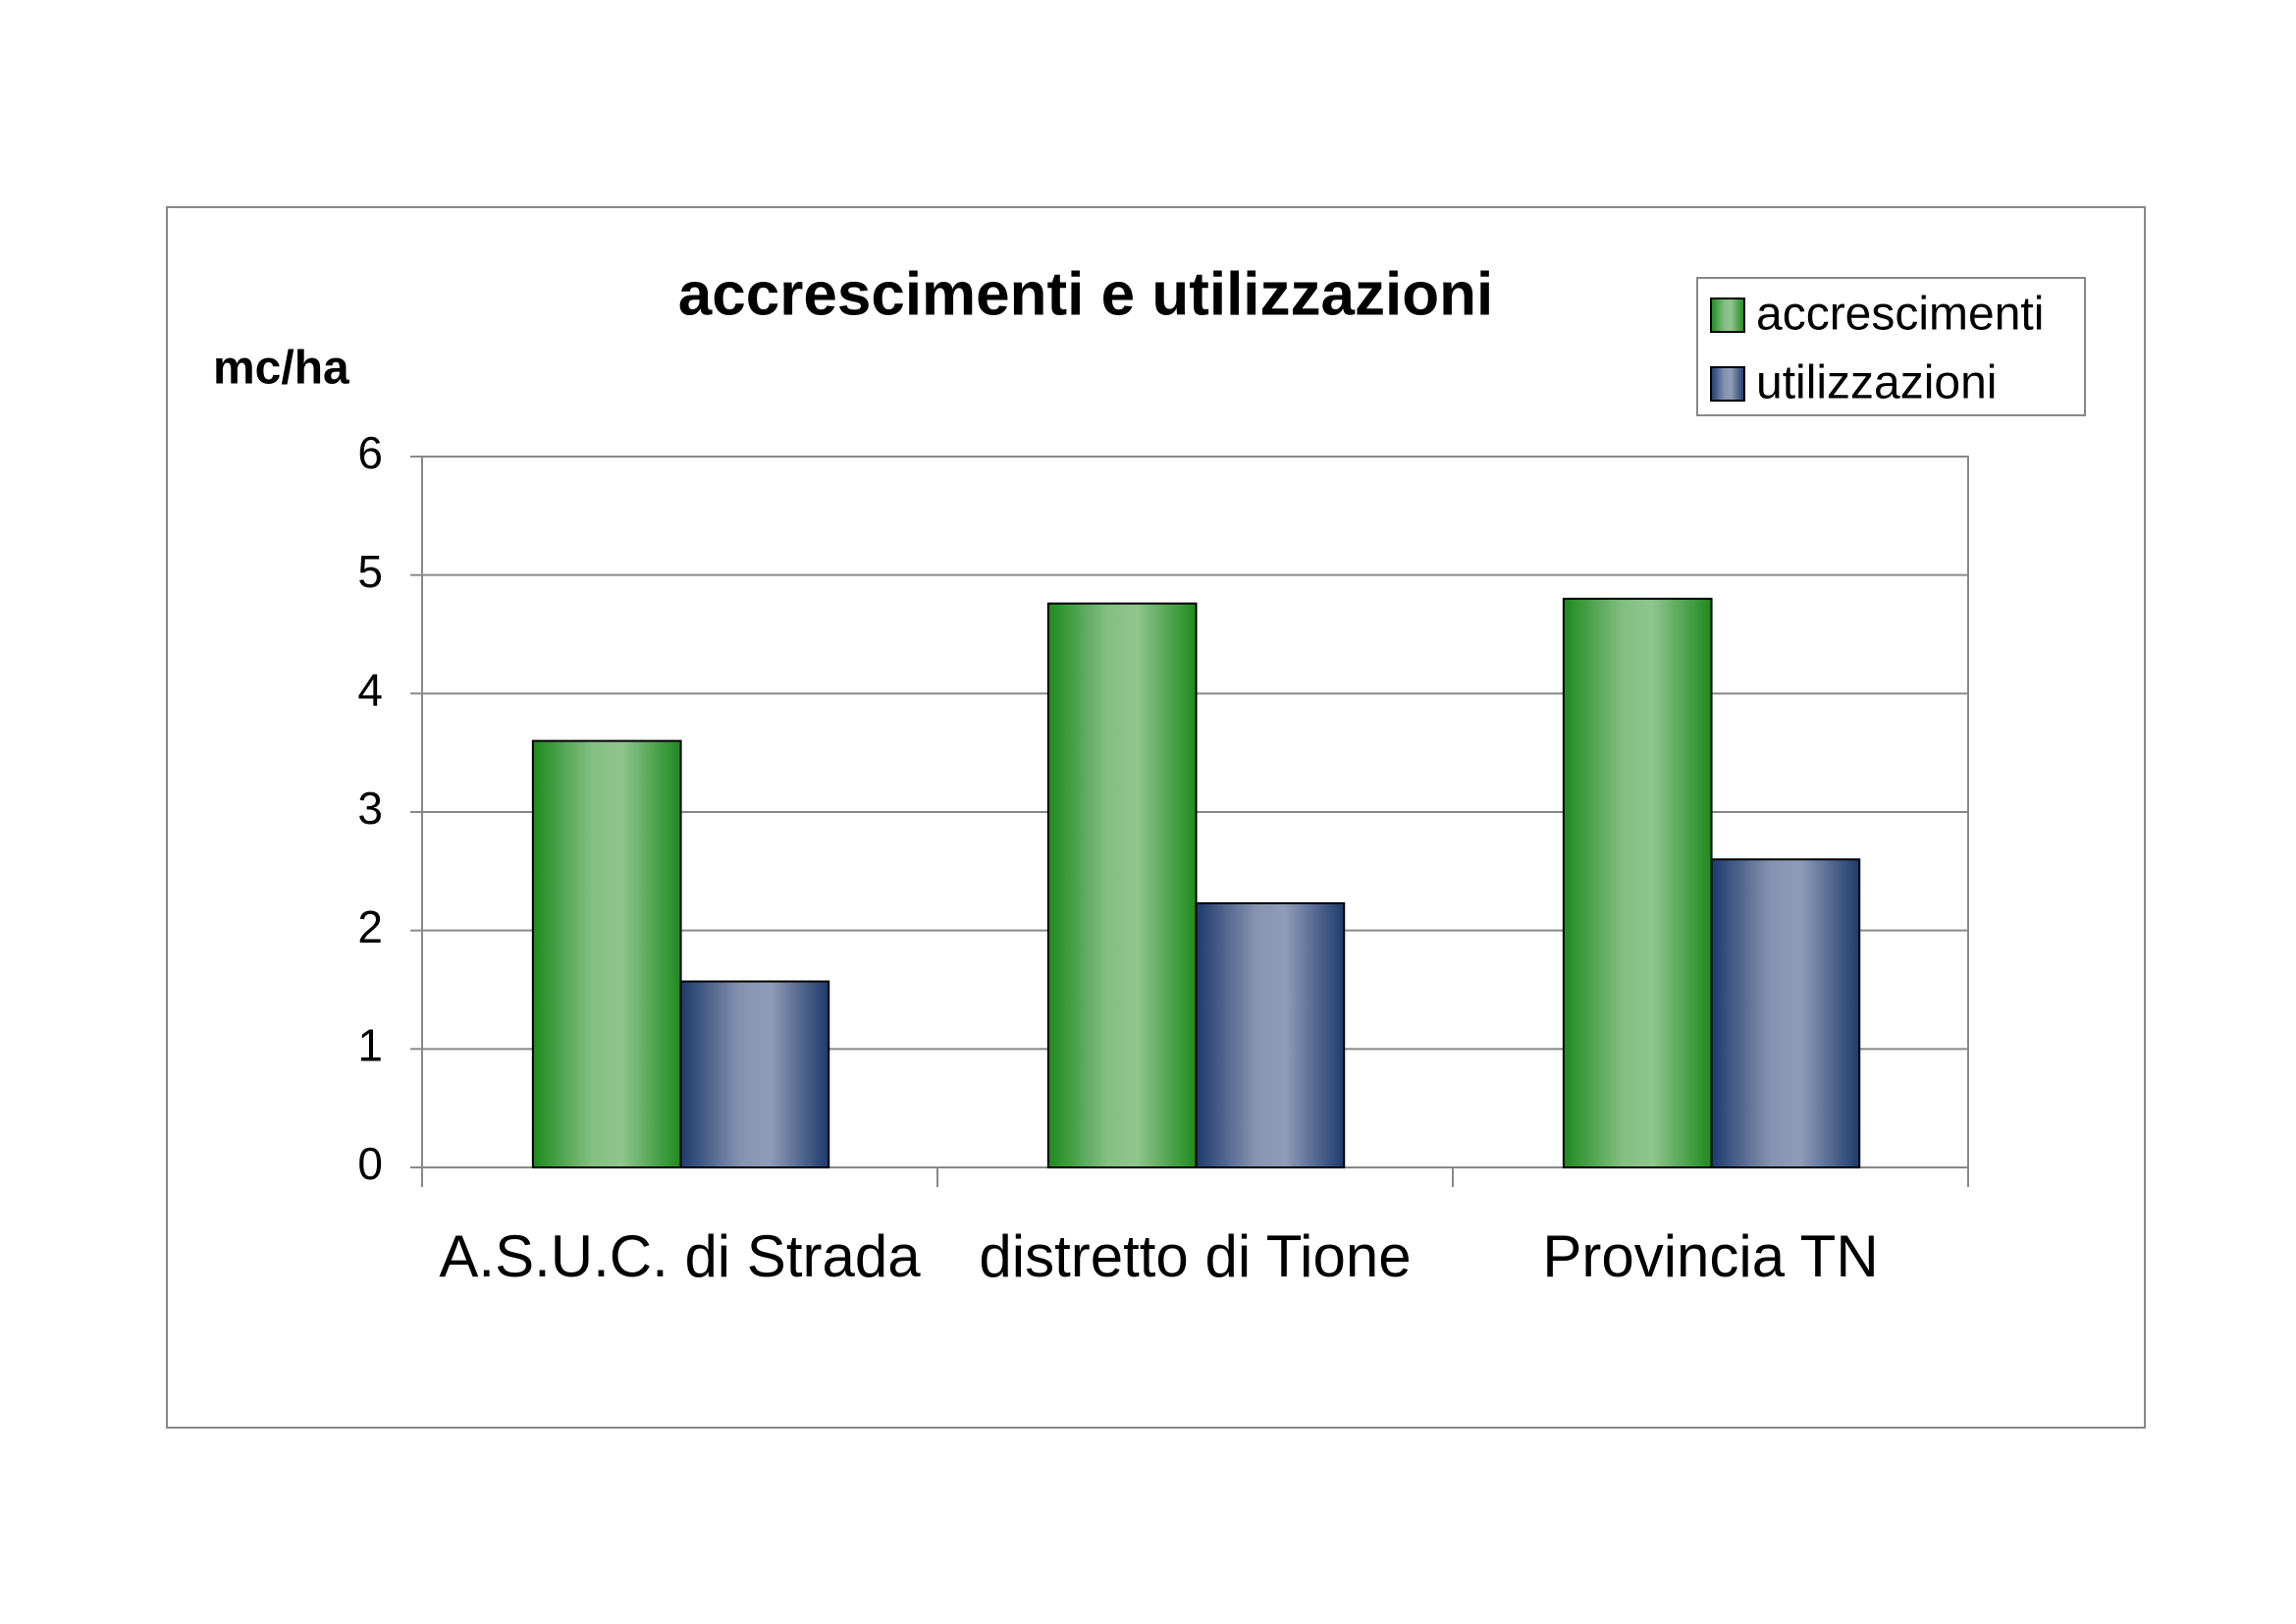 The width and height of the screenshot is (2296, 1624). I want to click on legend-box, so click(1891, 346).